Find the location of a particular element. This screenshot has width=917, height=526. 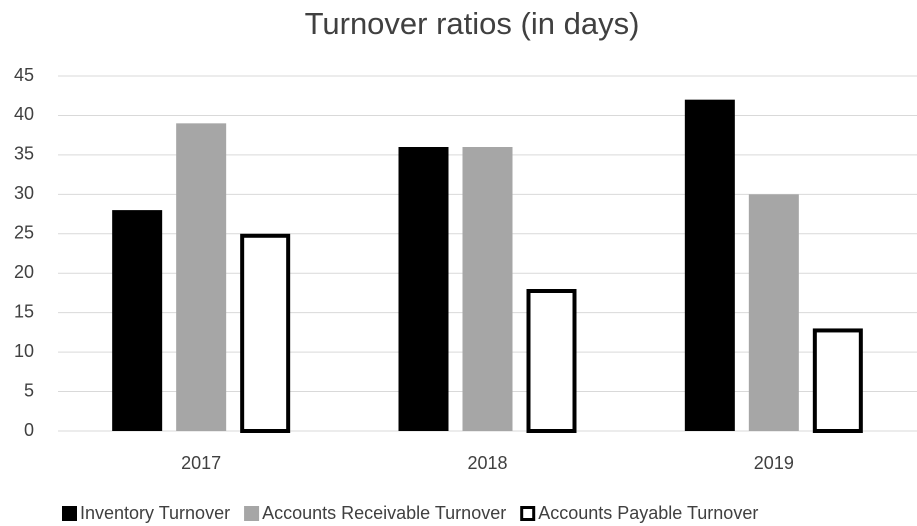

x-tick-label: 2017 is located at coordinates (201, 463).